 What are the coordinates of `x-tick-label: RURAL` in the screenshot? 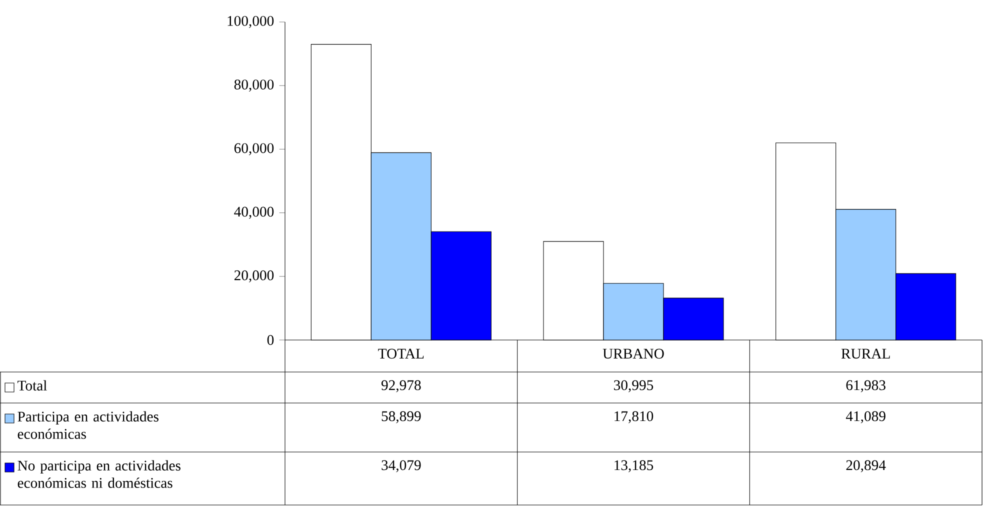 It's located at (865, 353).